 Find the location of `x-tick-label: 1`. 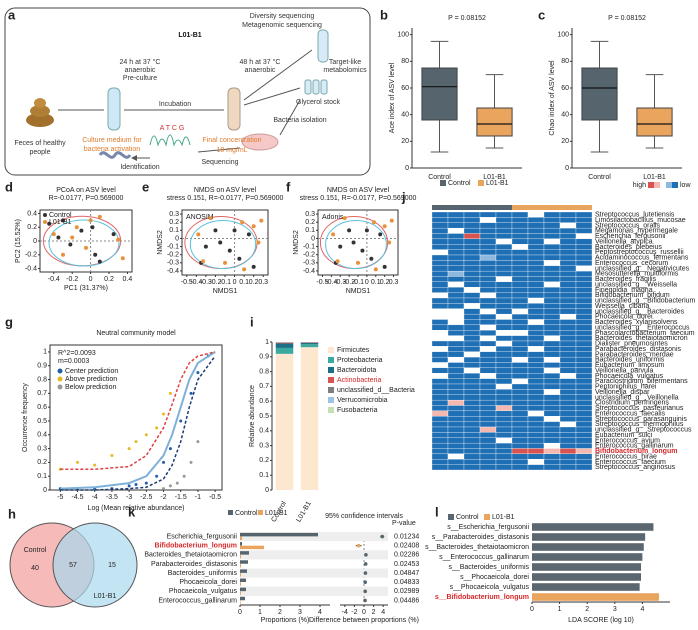

x-tick-label: 1 is located at coordinates (260, 612).